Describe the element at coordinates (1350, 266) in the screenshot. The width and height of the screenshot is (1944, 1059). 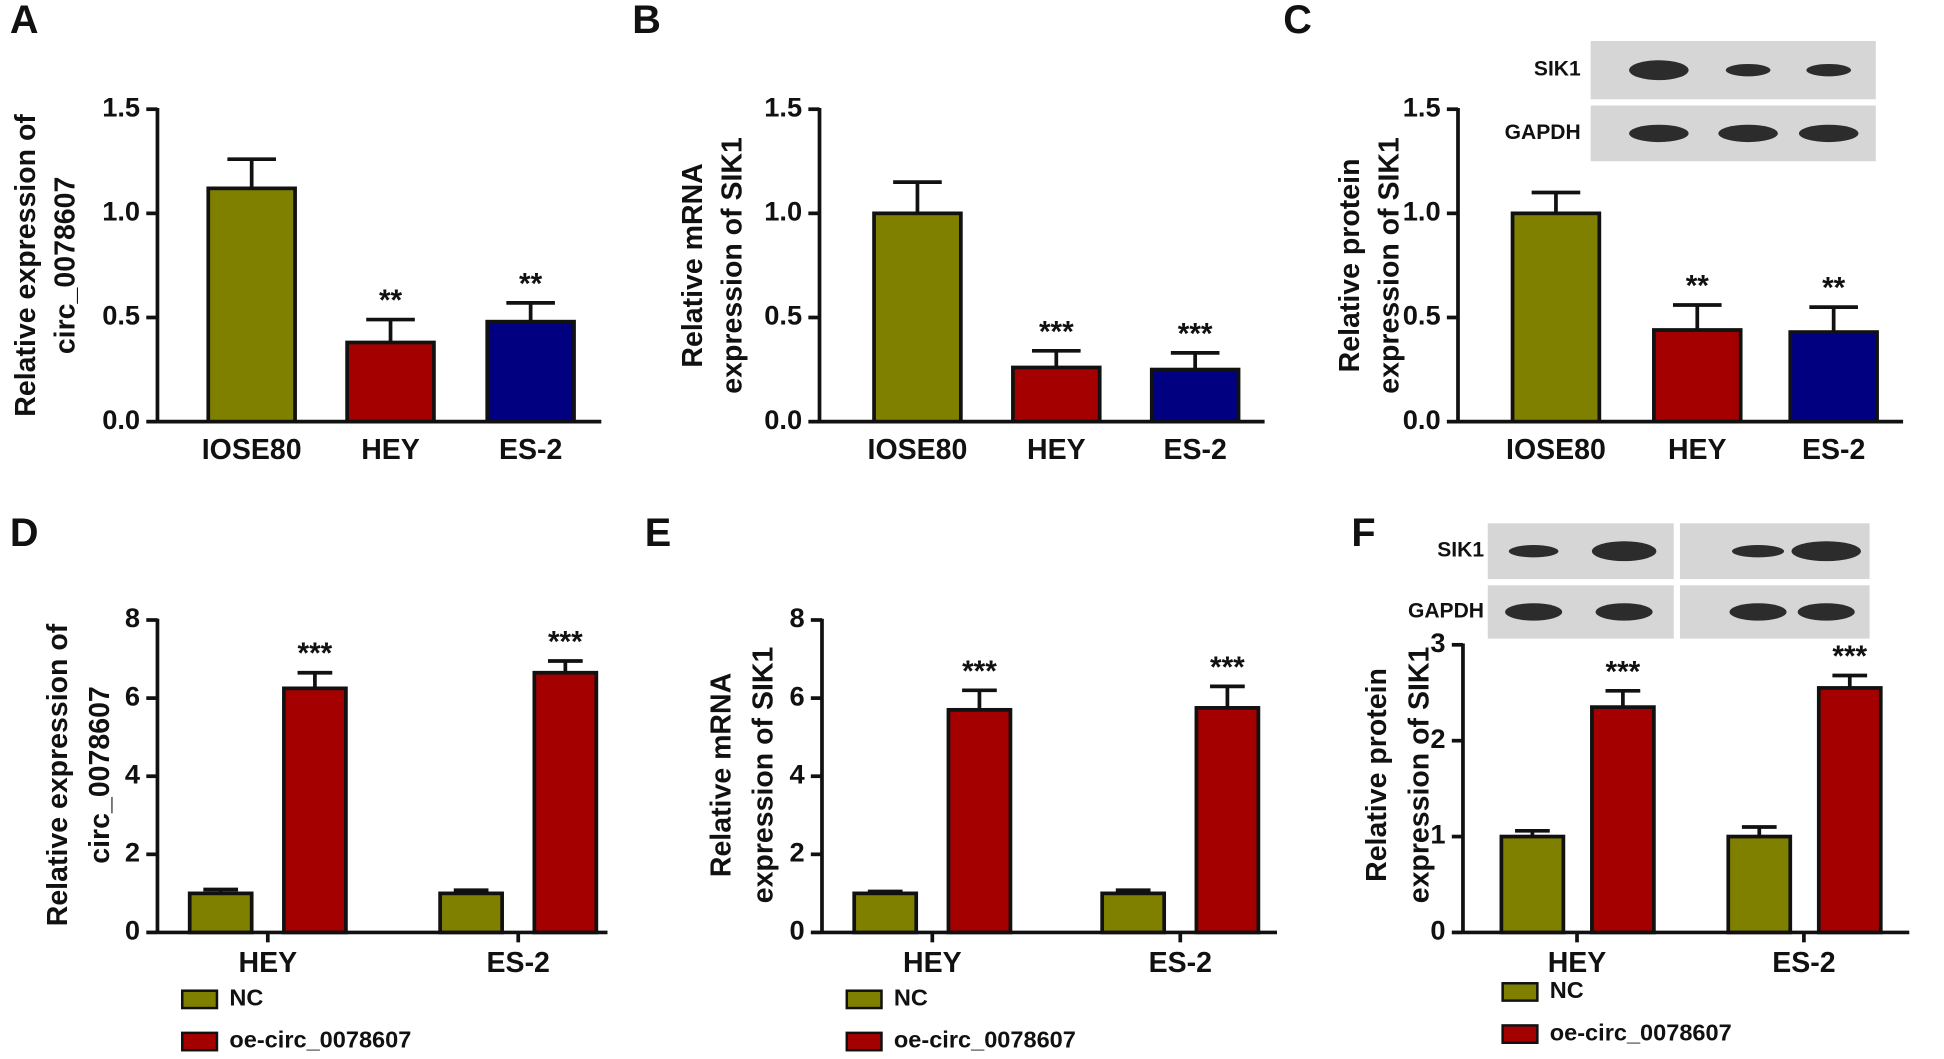
I see `y-axis-label: Relative protein` at that location.